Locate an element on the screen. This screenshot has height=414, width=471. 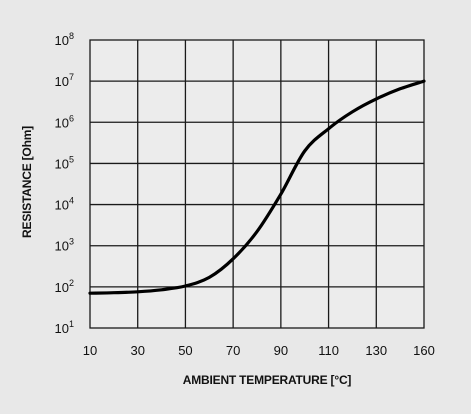
x-axis-title: AMBIENT TEMPERATURE [°C] is located at coordinates (267, 380).